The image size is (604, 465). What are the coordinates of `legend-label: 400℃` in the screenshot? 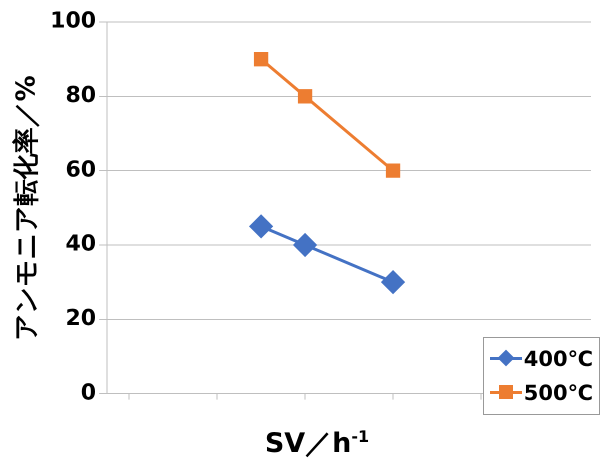 It's located at (558, 359).